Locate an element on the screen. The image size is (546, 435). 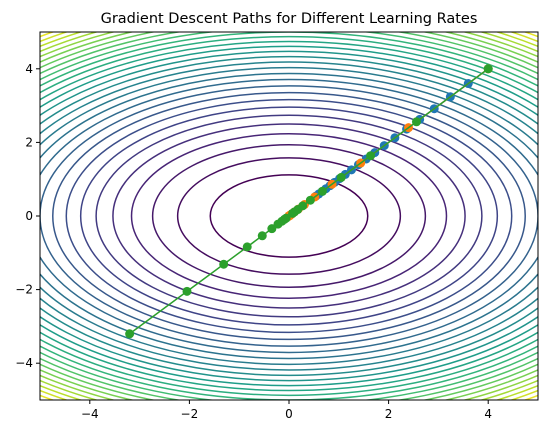
x-tick-label: 4 is located at coordinates (488, 414).